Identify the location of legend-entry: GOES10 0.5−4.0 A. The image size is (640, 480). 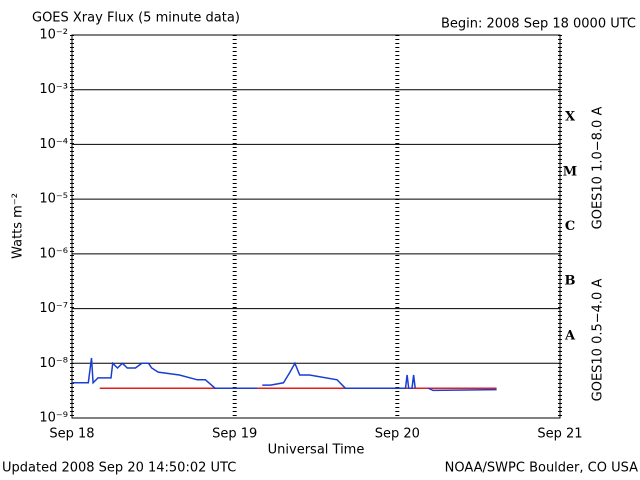
(598, 340).